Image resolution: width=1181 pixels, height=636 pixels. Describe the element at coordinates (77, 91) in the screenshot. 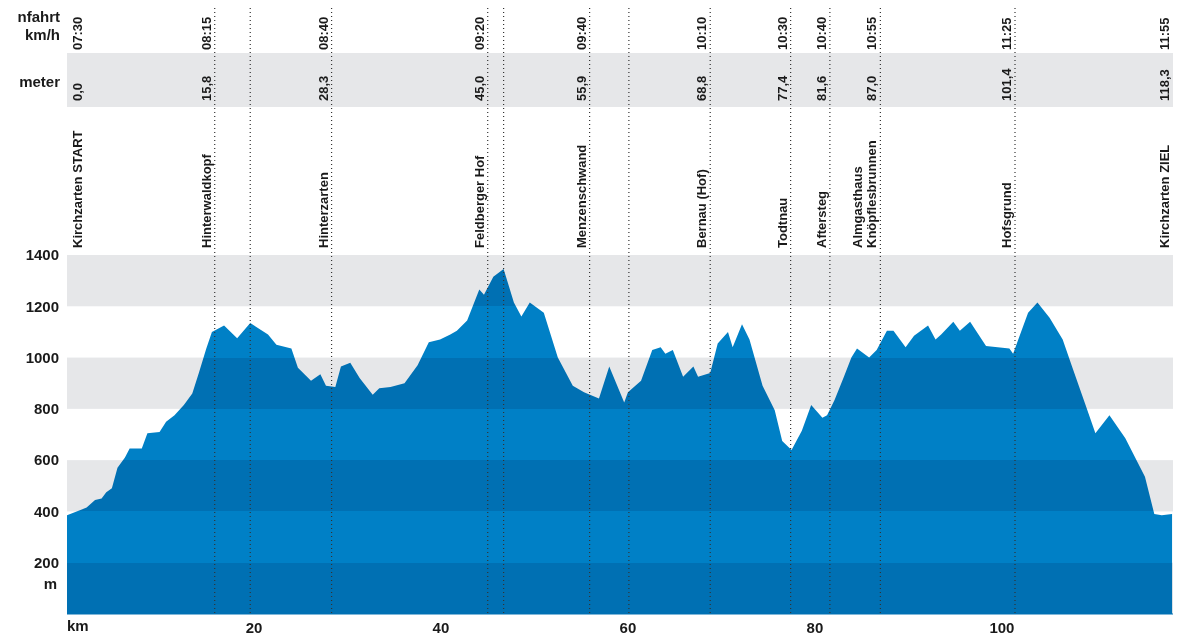

I see `text: 0,0` at that location.